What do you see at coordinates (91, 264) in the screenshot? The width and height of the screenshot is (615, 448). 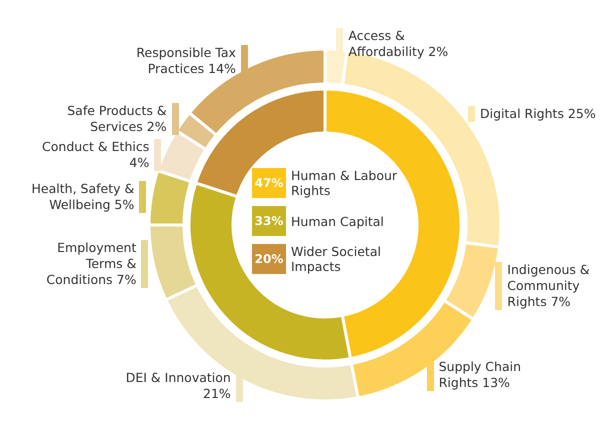 I see `slice-label: Employment Terms & Conditions 7%` at bounding box center [91, 264].